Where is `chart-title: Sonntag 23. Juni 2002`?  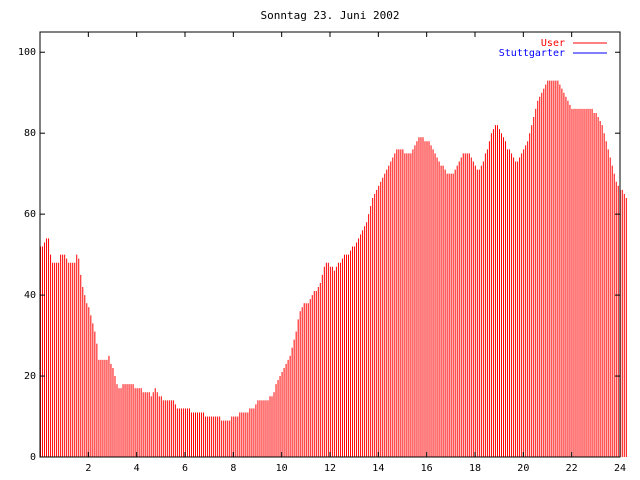
chart-title: Sonntag 23. Juni 2002 is located at coordinates (329, 15).